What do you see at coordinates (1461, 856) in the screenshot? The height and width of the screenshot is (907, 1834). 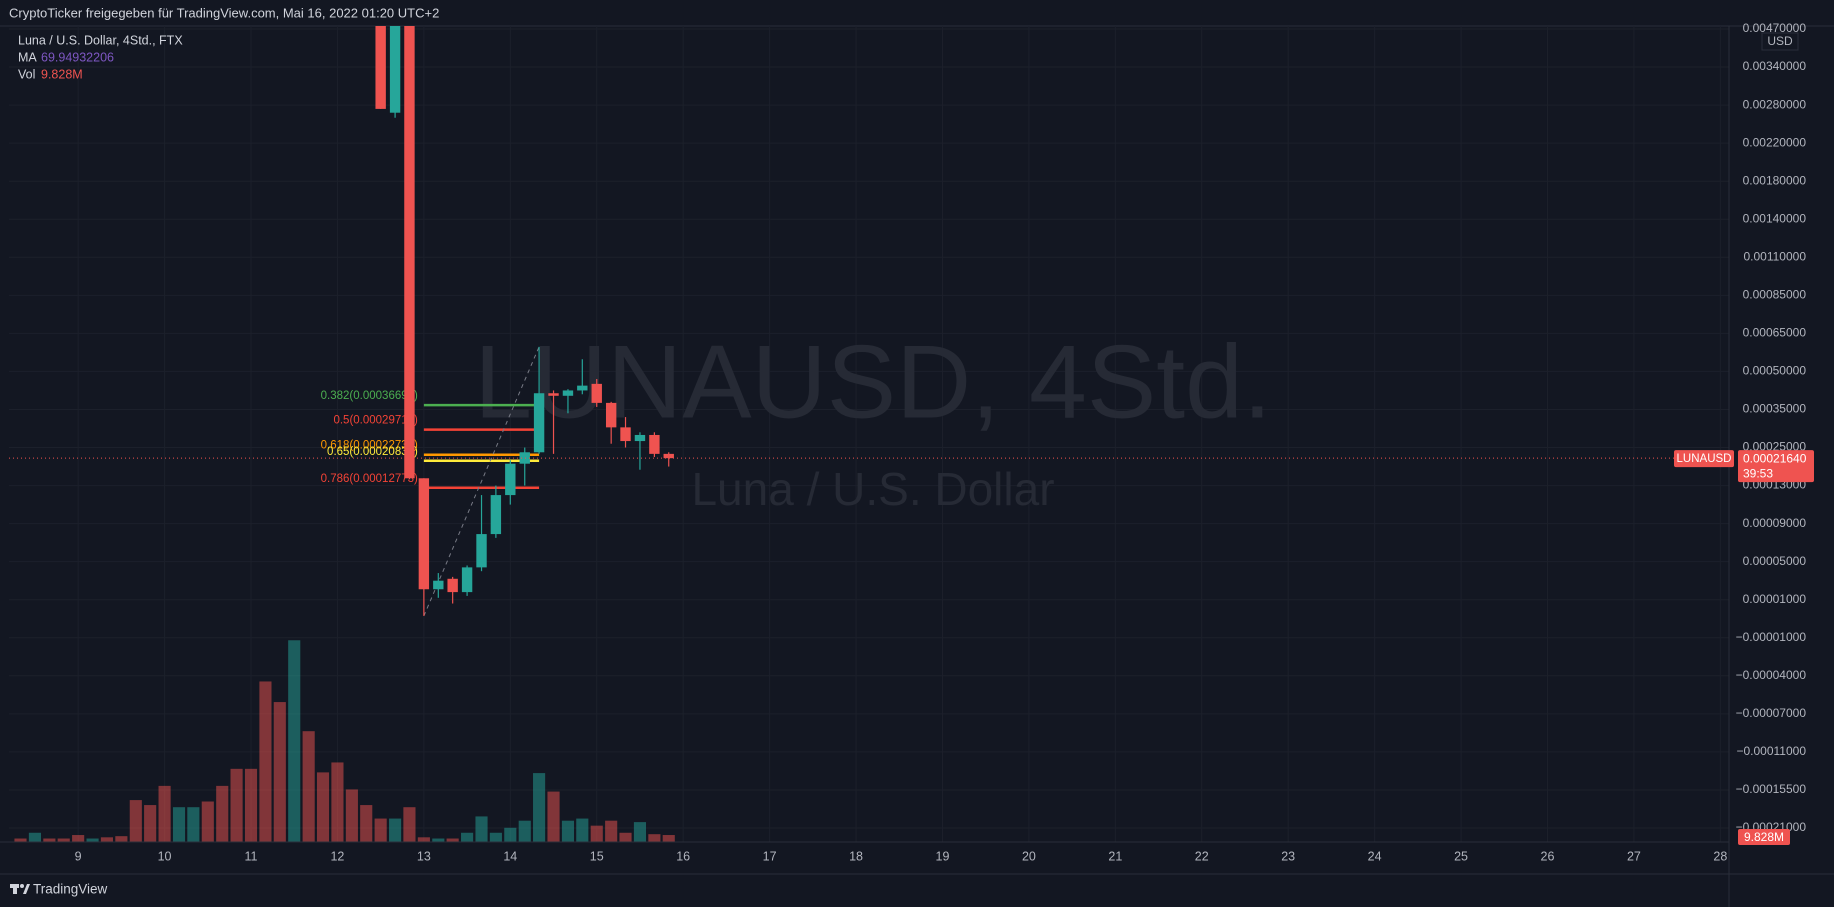 I see `x-tick-label: 25` at bounding box center [1461, 856].